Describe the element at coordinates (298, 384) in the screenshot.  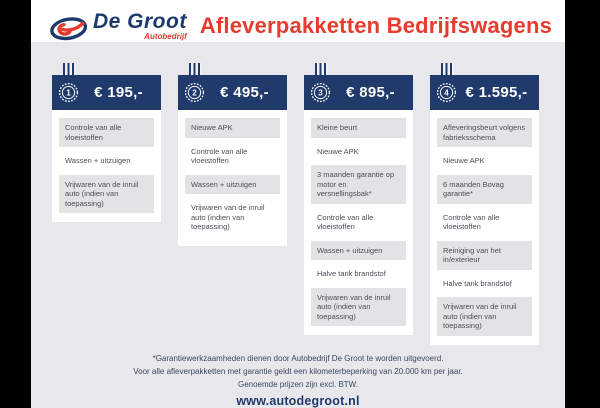
I see `footer-note-3: Genoemde prijzen zijn excl. BTW.` at that location.